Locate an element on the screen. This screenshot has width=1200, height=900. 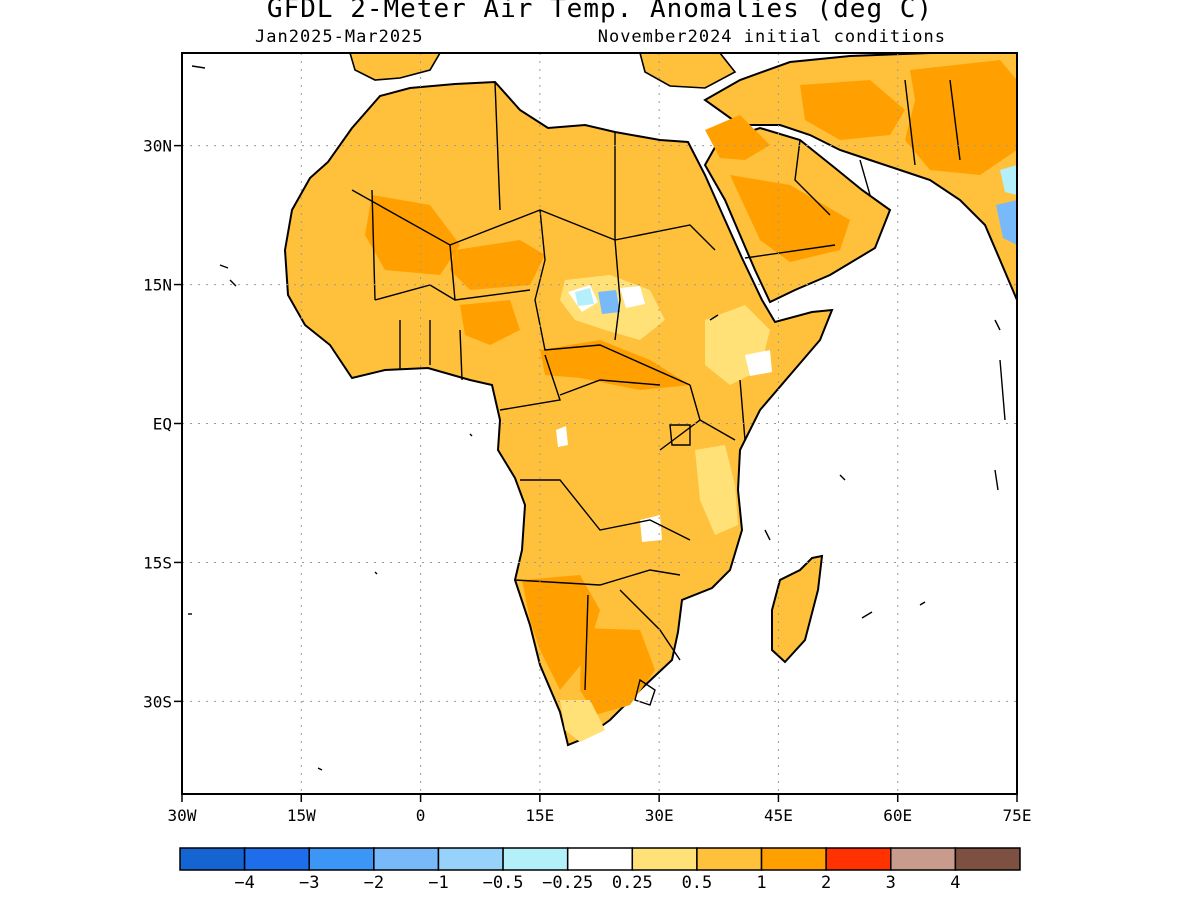
lon-tick-label: 60E is located at coordinates (897, 815).